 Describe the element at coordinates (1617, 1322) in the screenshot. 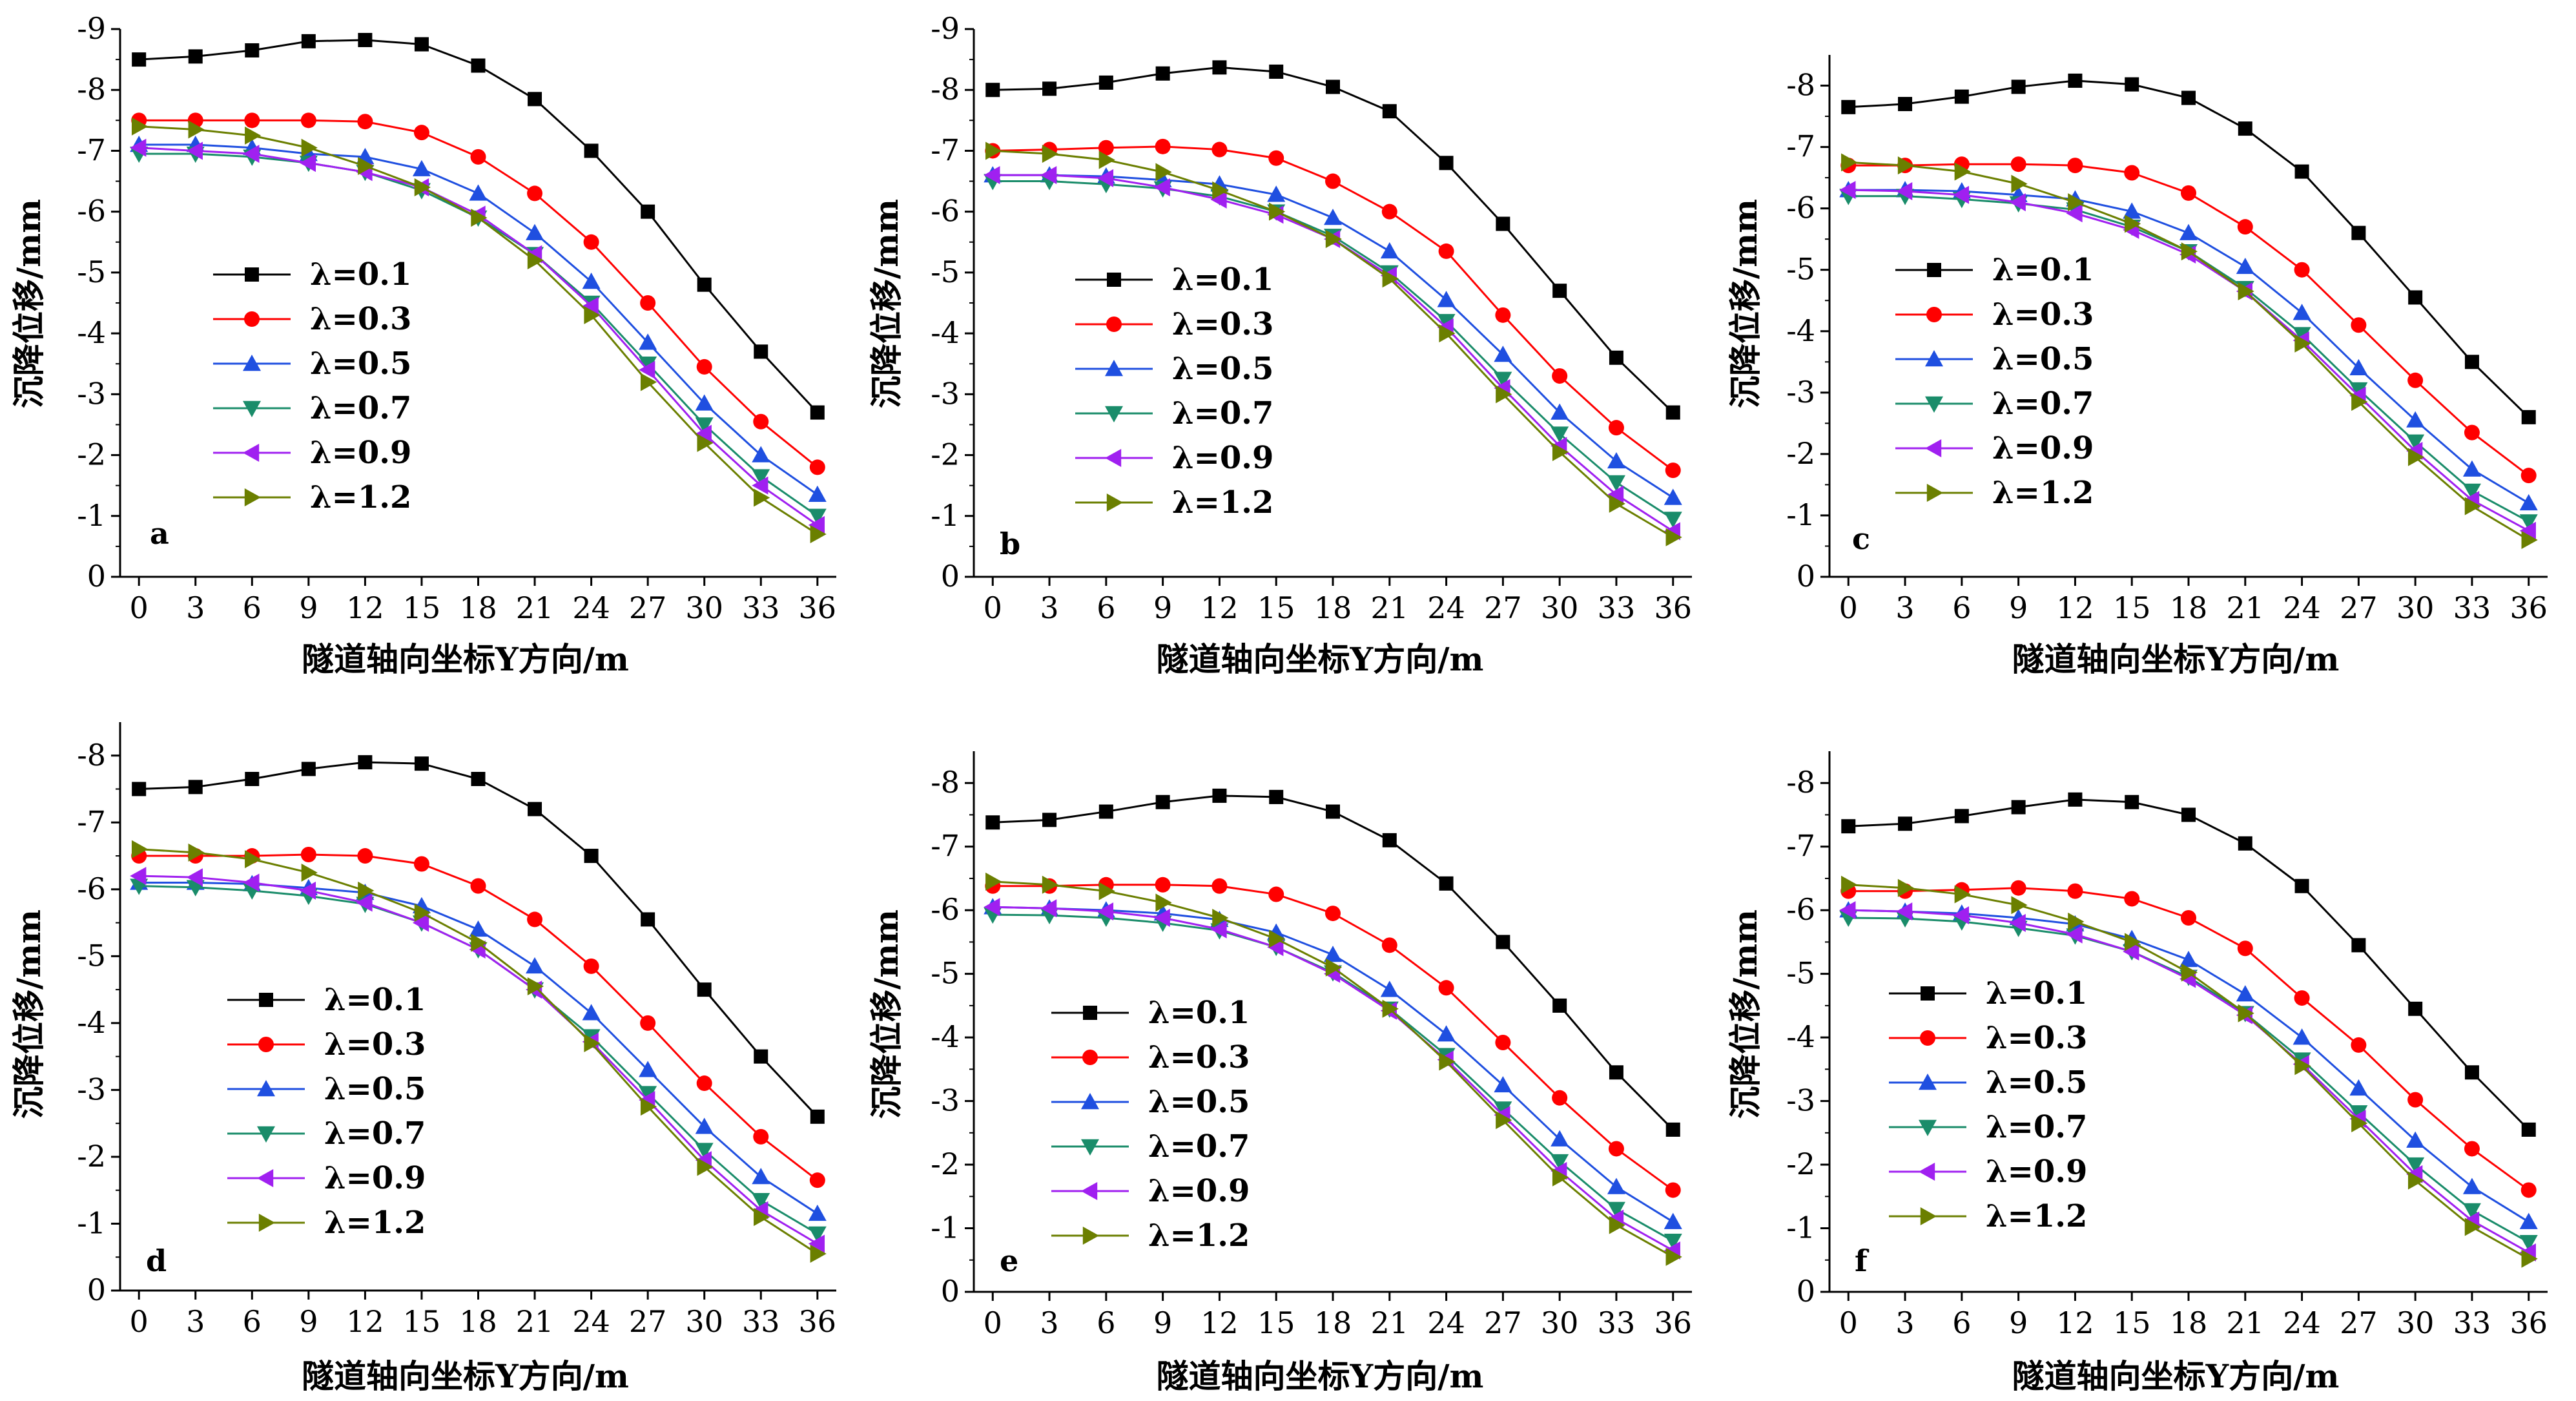

I see `x-tick-label: 33` at that location.